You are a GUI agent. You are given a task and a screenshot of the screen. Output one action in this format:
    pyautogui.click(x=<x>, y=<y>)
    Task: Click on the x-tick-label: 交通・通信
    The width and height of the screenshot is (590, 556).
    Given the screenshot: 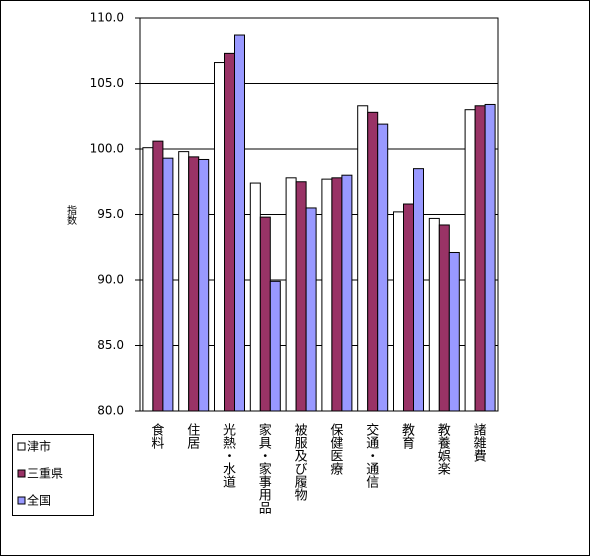 What is the action you would take?
    pyautogui.click(x=371, y=455)
    